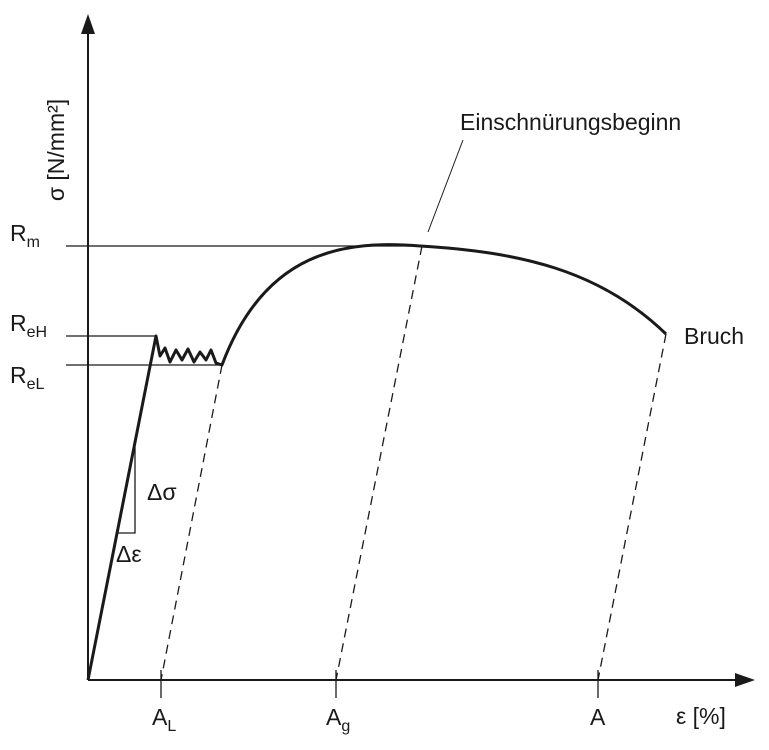 This screenshot has height=750, width=769. Describe the element at coordinates (334, 717) in the screenshot. I see `label-ag-main: A` at that location.